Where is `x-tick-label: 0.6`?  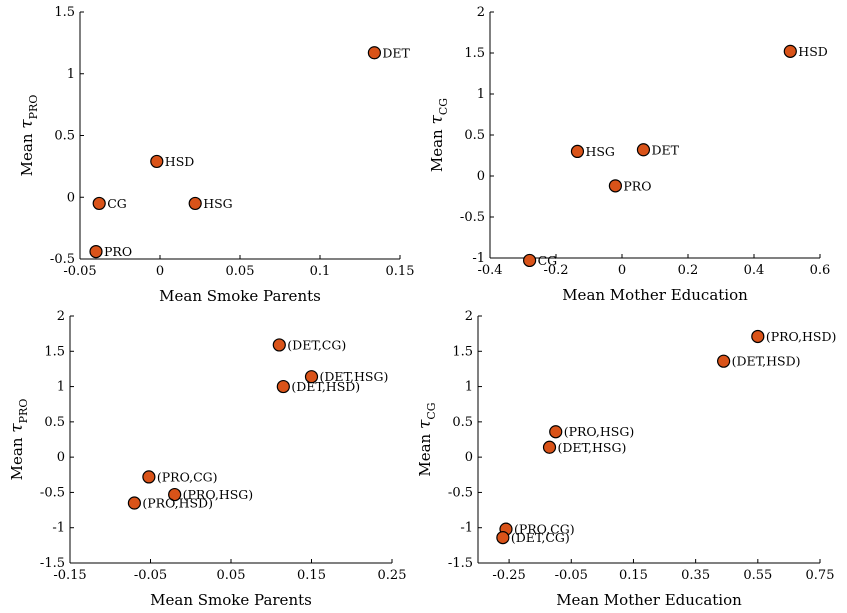 x-tick-label: 0.6 is located at coordinates (820, 270).